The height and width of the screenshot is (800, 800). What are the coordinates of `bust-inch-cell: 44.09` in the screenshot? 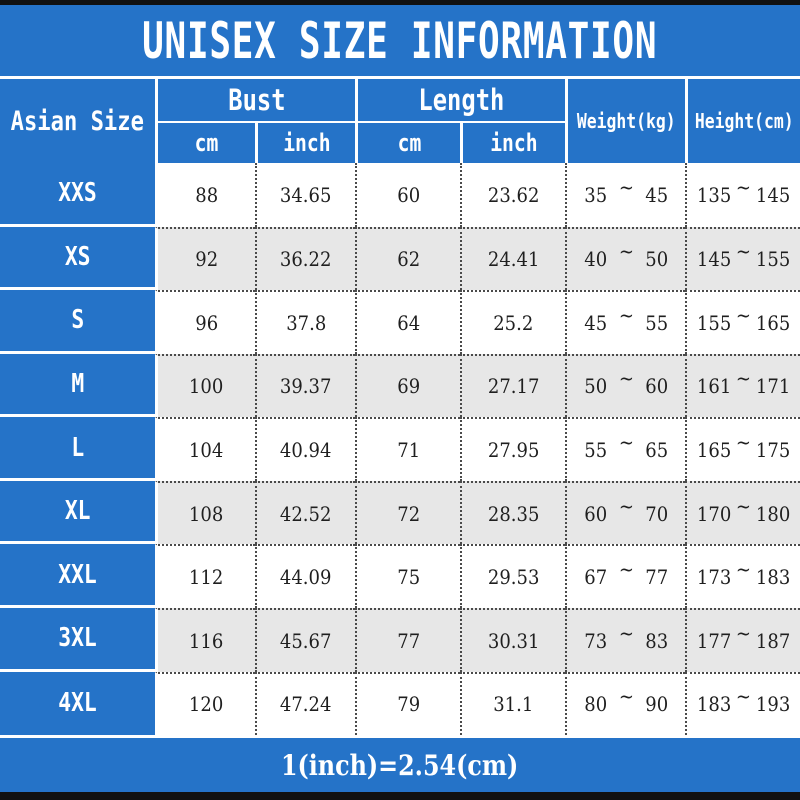 It's located at (305, 576).